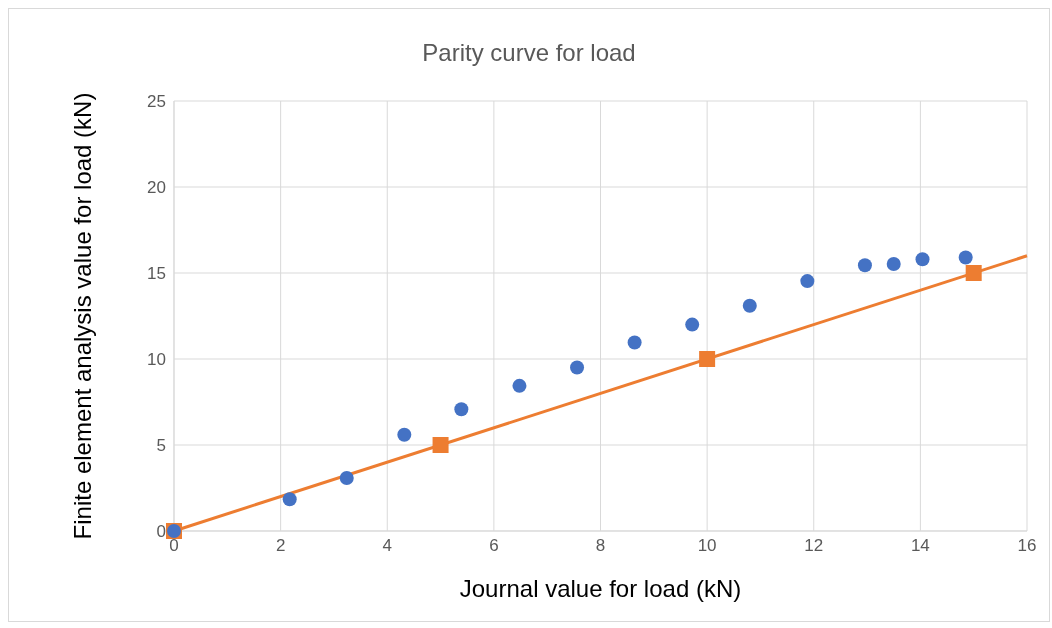 The height and width of the screenshot is (628, 1052). Describe the element at coordinates (156, 188) in the screenshot. I see `y-tick-label: 20` at that location.